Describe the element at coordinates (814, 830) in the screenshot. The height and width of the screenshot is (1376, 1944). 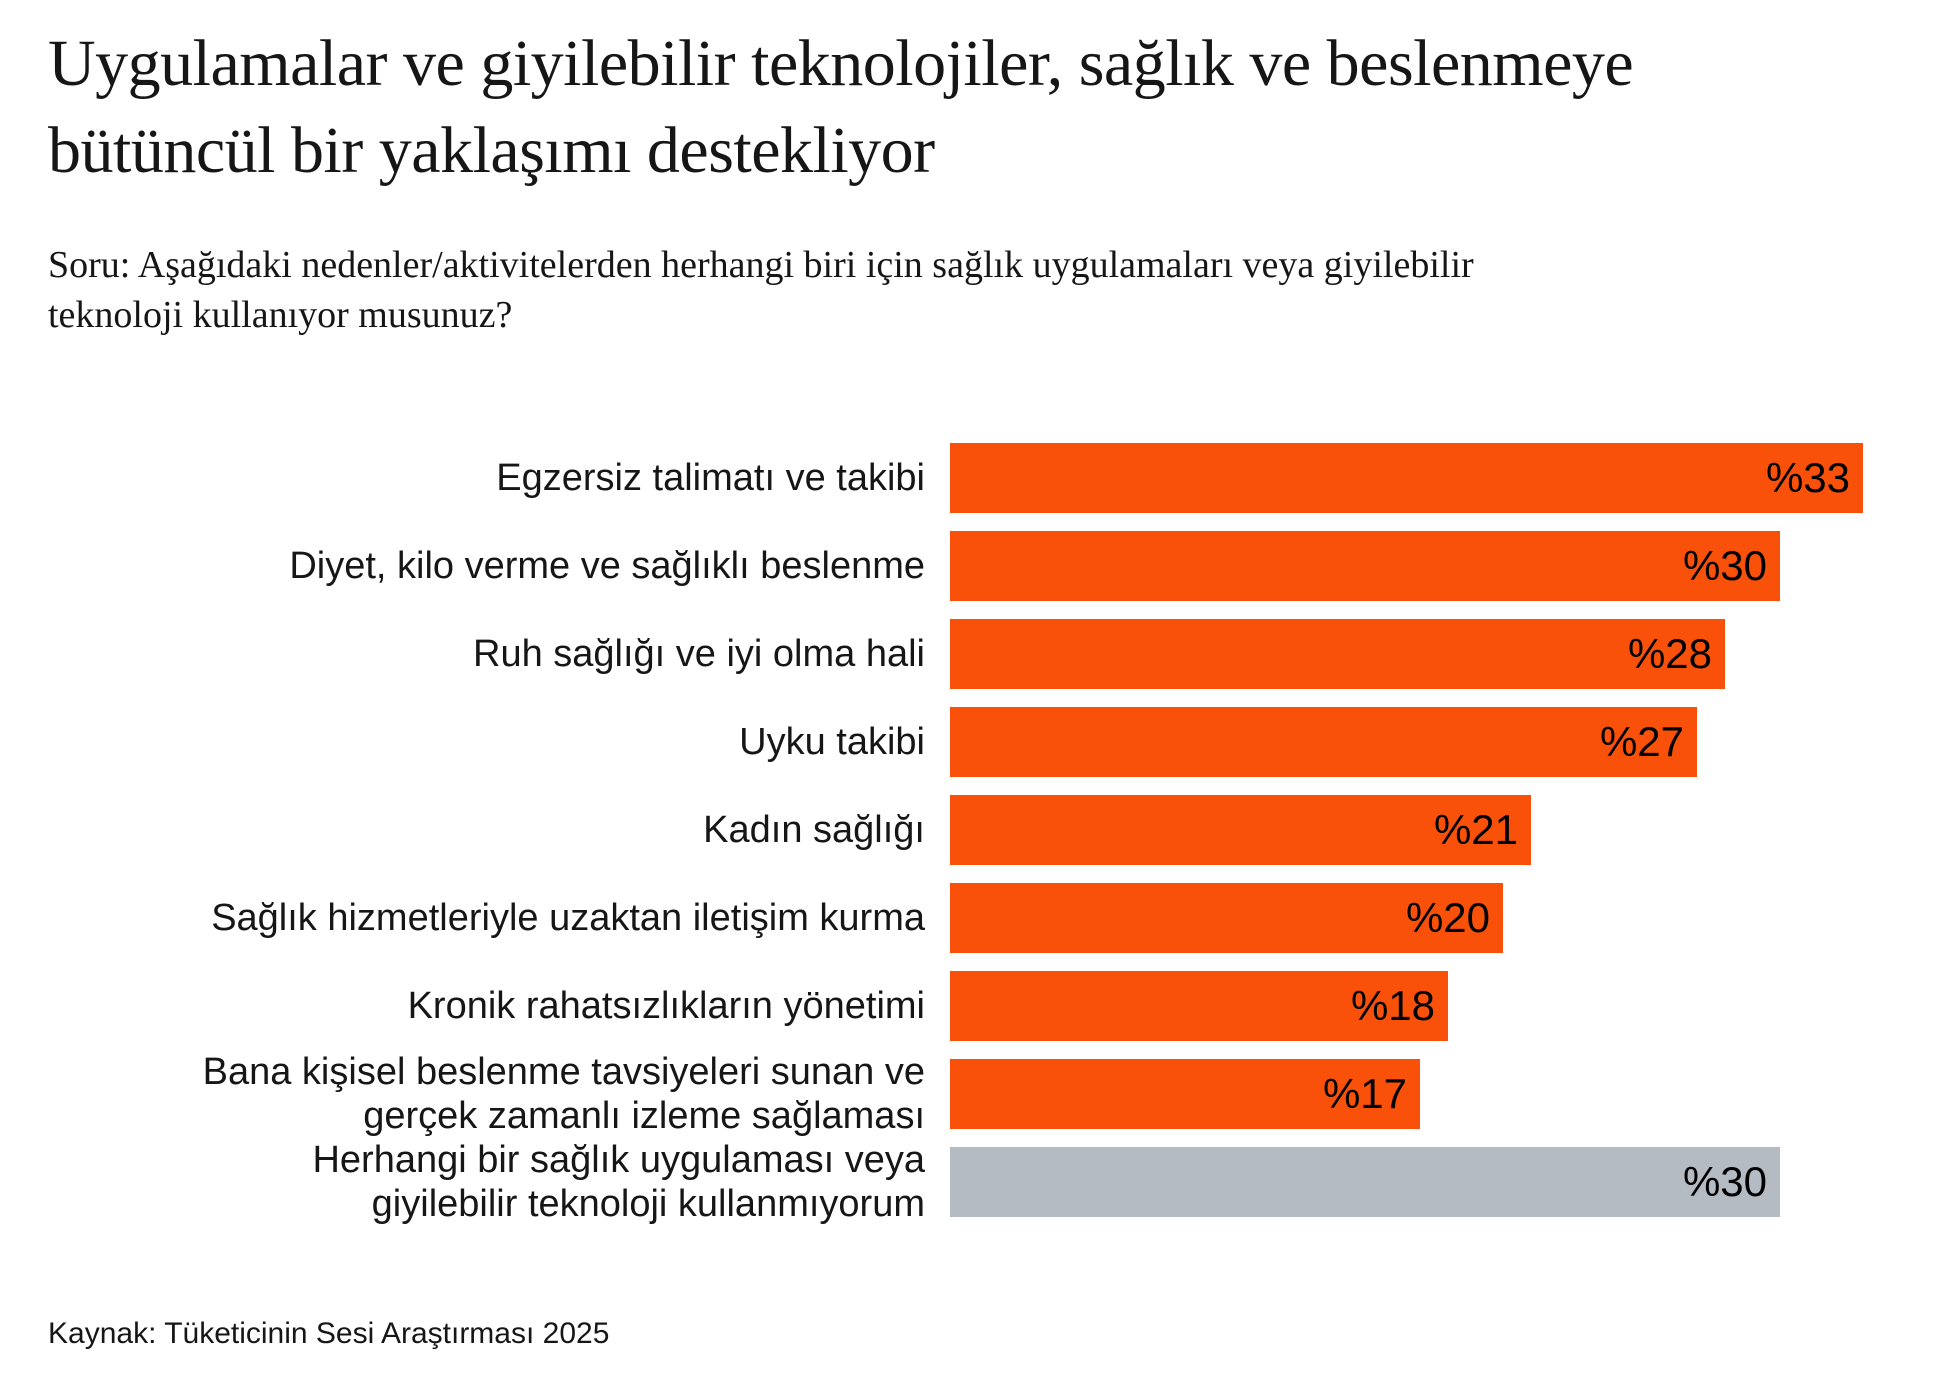
I see `category-label-line: Kadın sağlığı` at that location.